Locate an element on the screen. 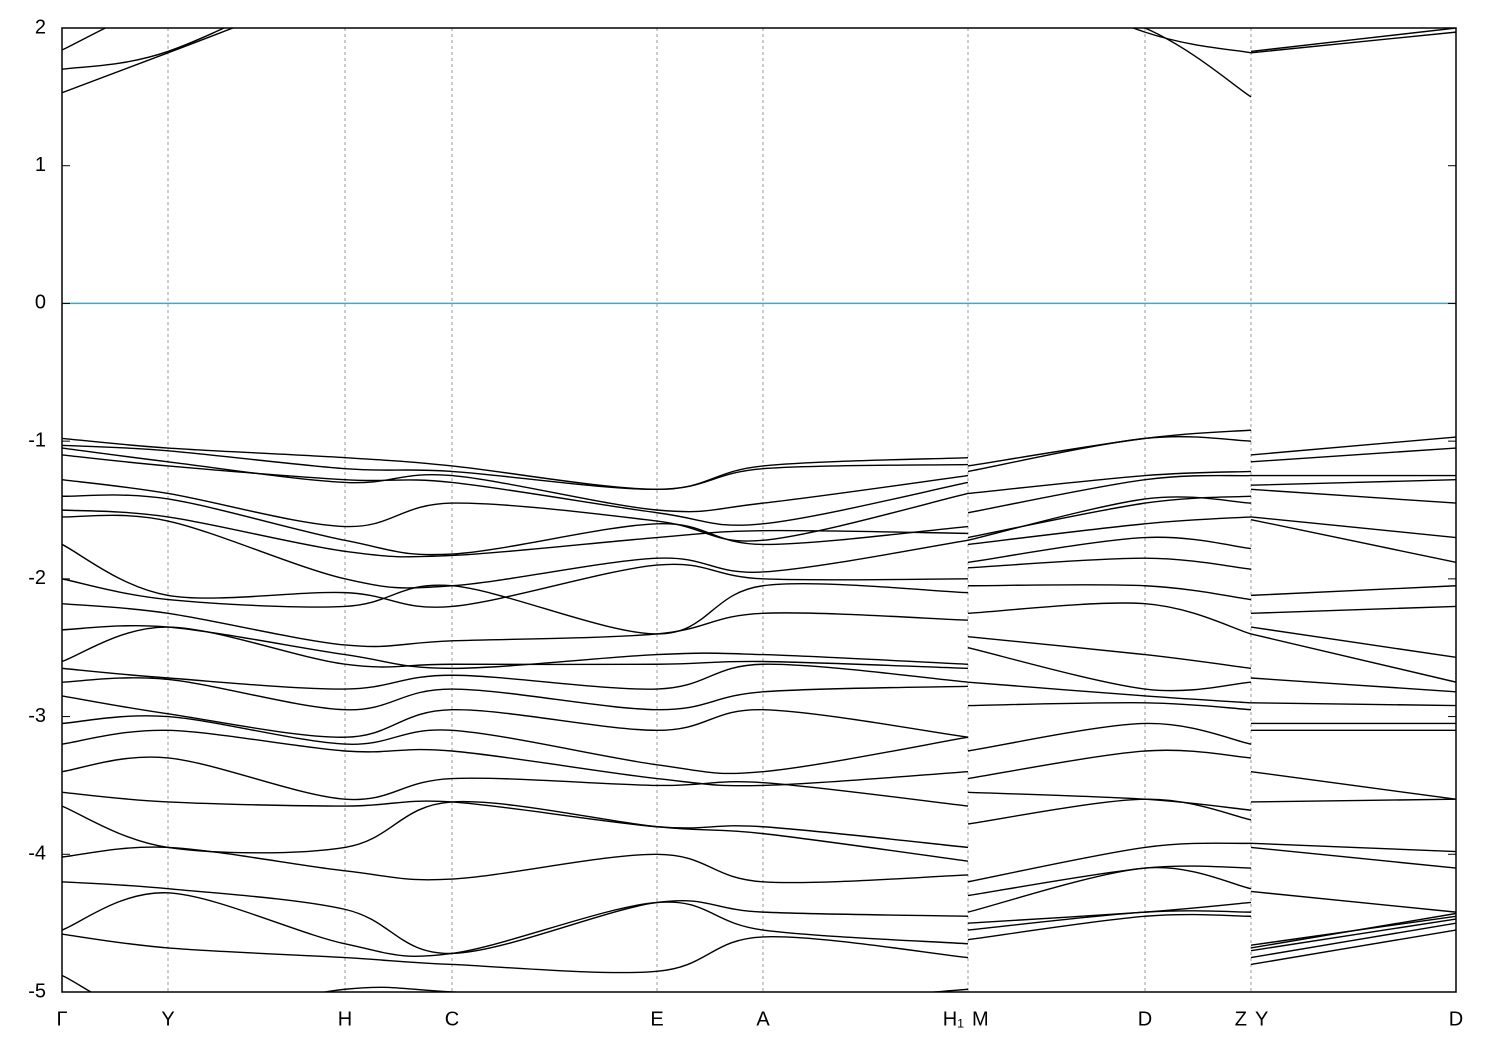 This screenshot has width=1500, height=1050. x-tick-label: C is located at coordinates (452, 1019).